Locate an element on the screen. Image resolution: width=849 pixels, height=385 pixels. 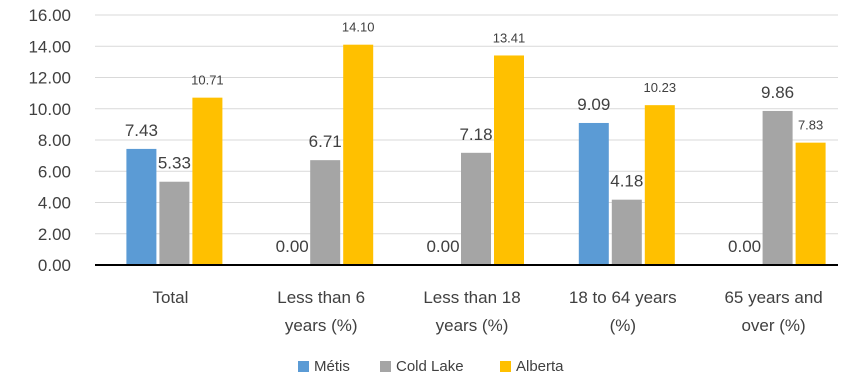
y-tick-label: 14.00 is located at coordinates (49, 46).